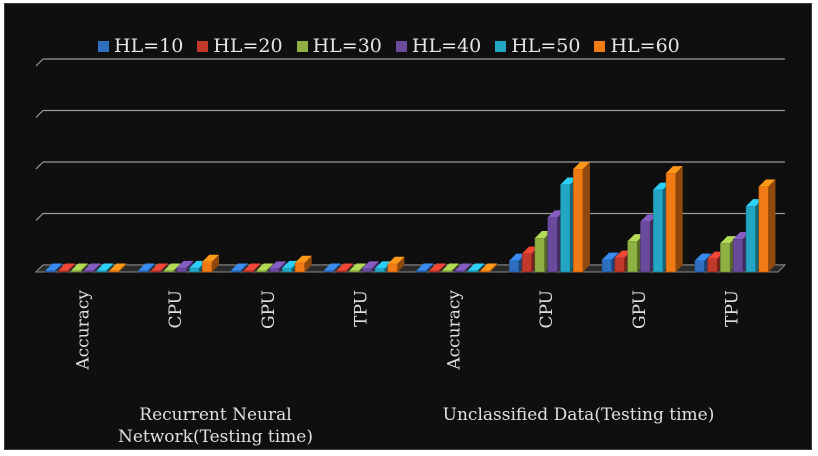  Describe the element at coordinates (149, 46) in the screenshot. I see `legend-label: HL=10` at that location.